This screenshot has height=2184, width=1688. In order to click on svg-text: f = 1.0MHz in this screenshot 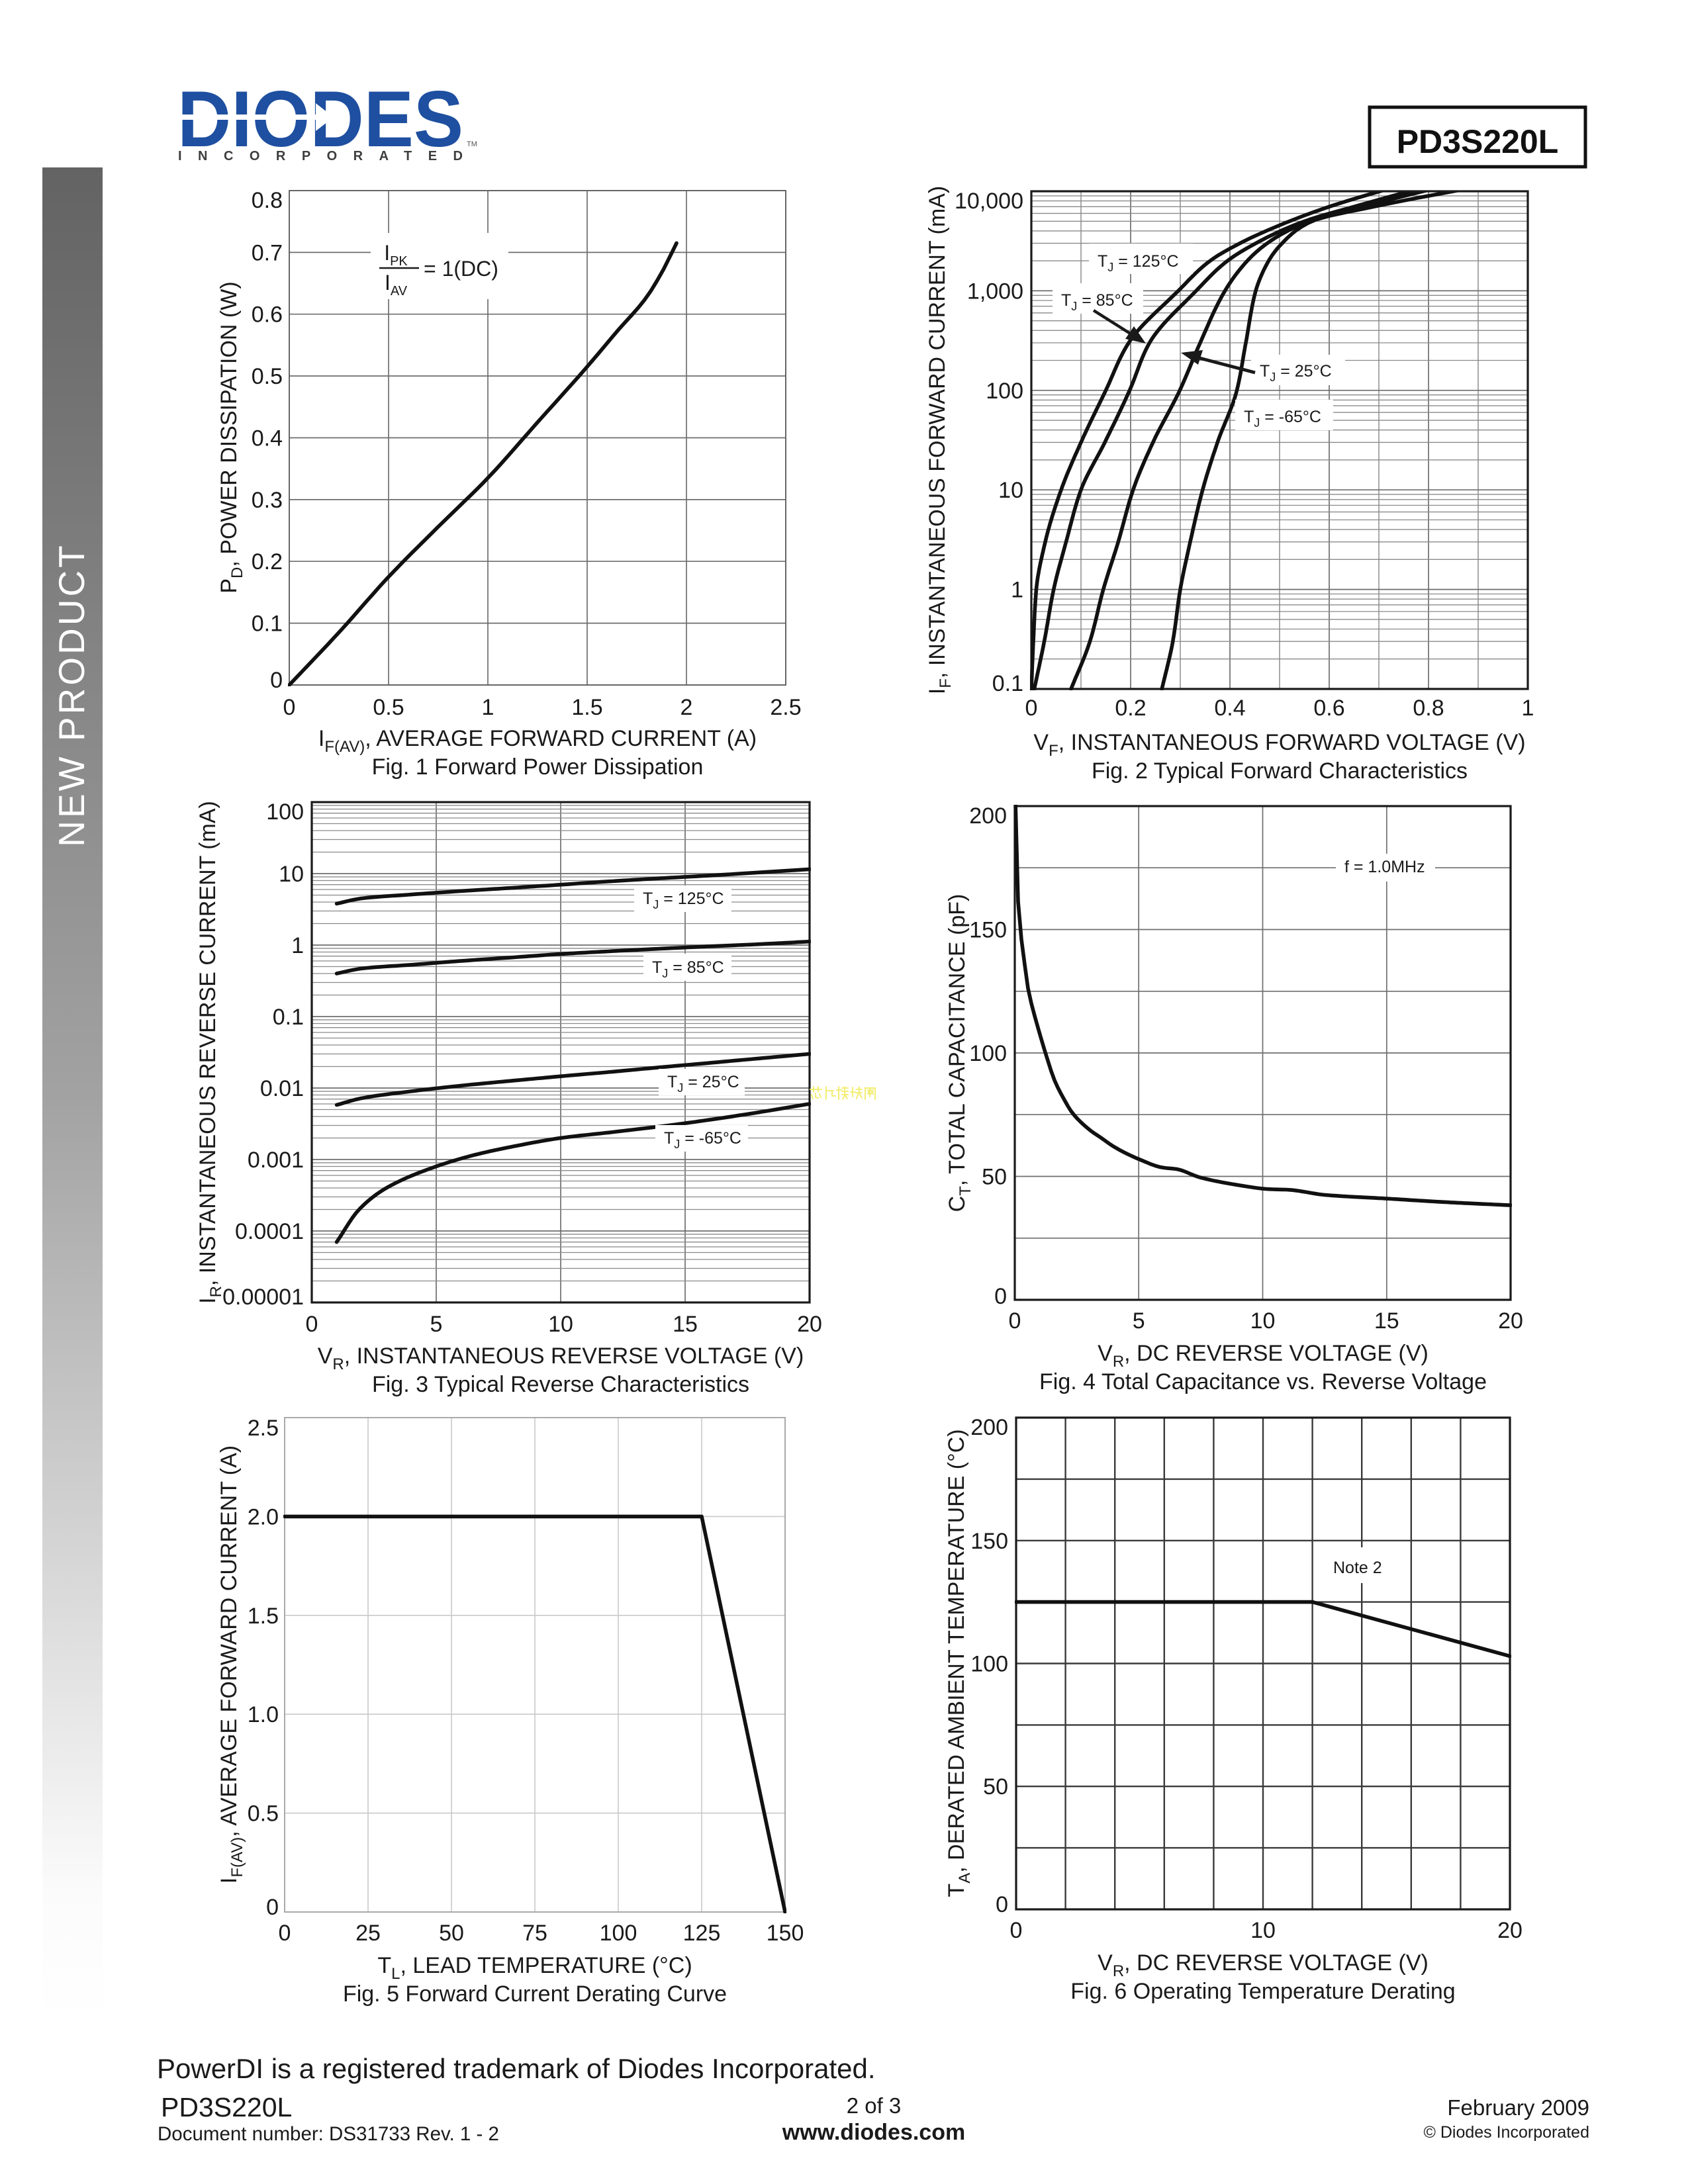, I will do `click(1384, 867)`.